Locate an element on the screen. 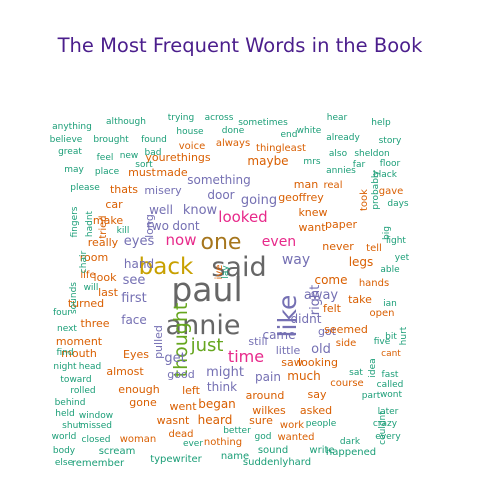 The width and height of the screenshot is (480, 480). word-toward: toward is located at coordinates (75, 380).